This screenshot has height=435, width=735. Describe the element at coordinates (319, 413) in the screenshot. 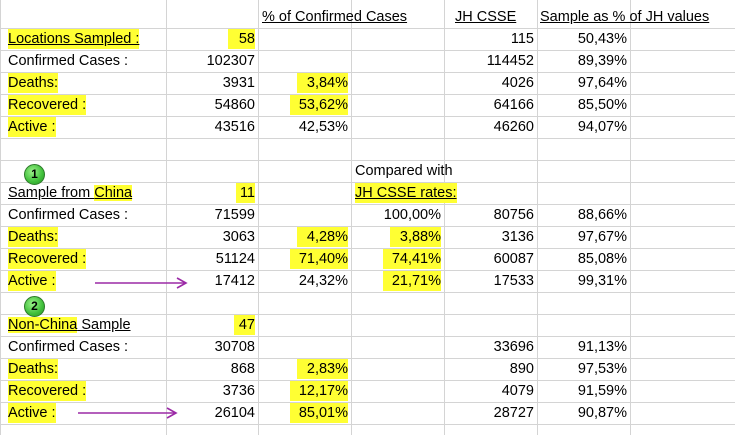

I see `s3-active-pct: 85,01%` at that location.